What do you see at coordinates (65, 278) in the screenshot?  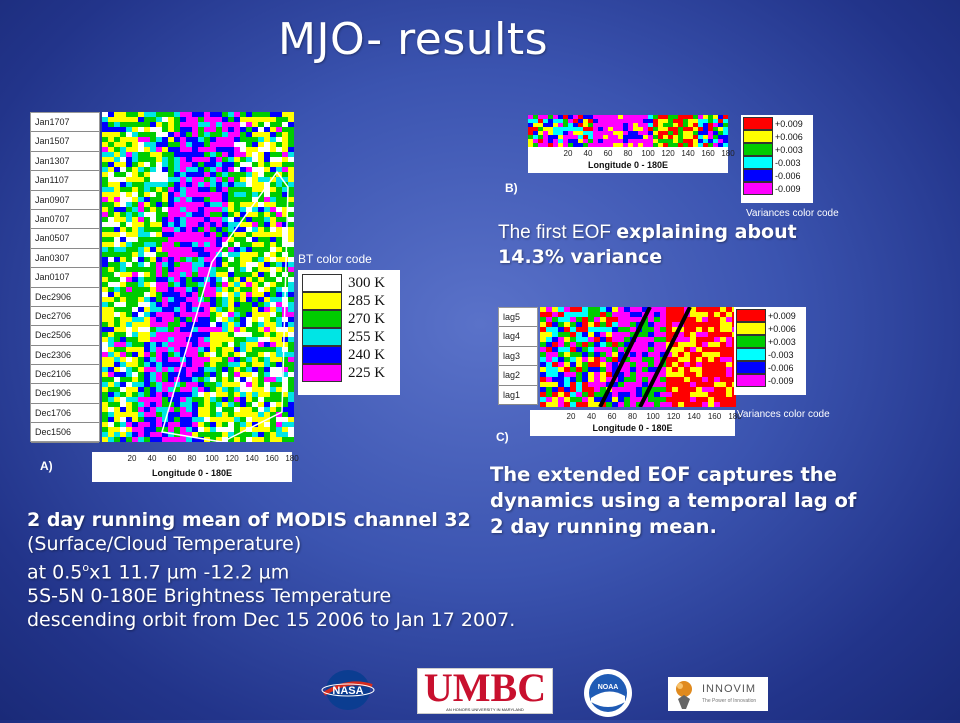 I see `date-row: Jan0107` at bounding box center [65, 278].